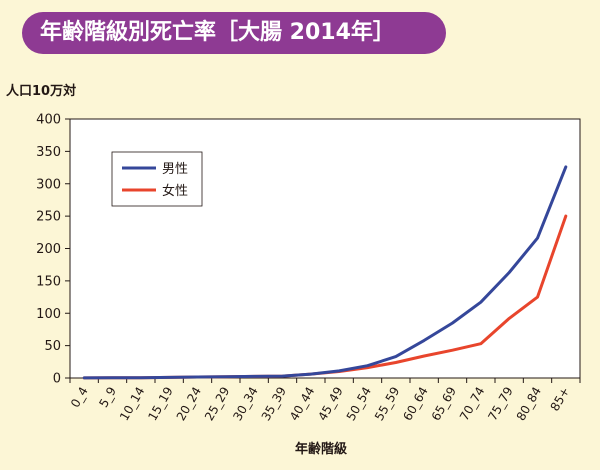 This screenshot has width=600, height=470. Describe the element at coordinates (189, 404) in the screenshot. I see `x-tick-label: 20_24` at that location.